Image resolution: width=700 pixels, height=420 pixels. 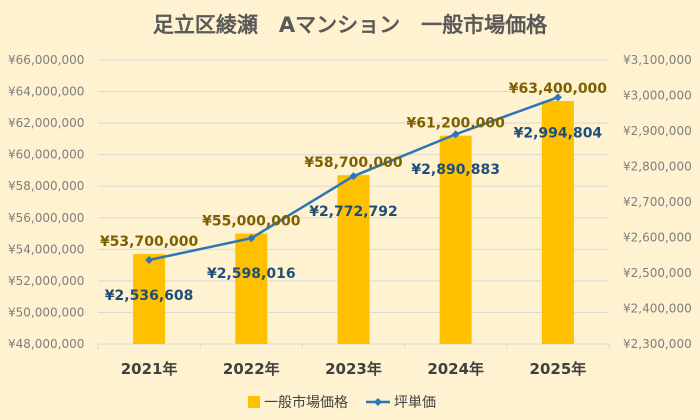 I want to click on line-data-label: ¥2,598,016, so click(x=251, y=274).